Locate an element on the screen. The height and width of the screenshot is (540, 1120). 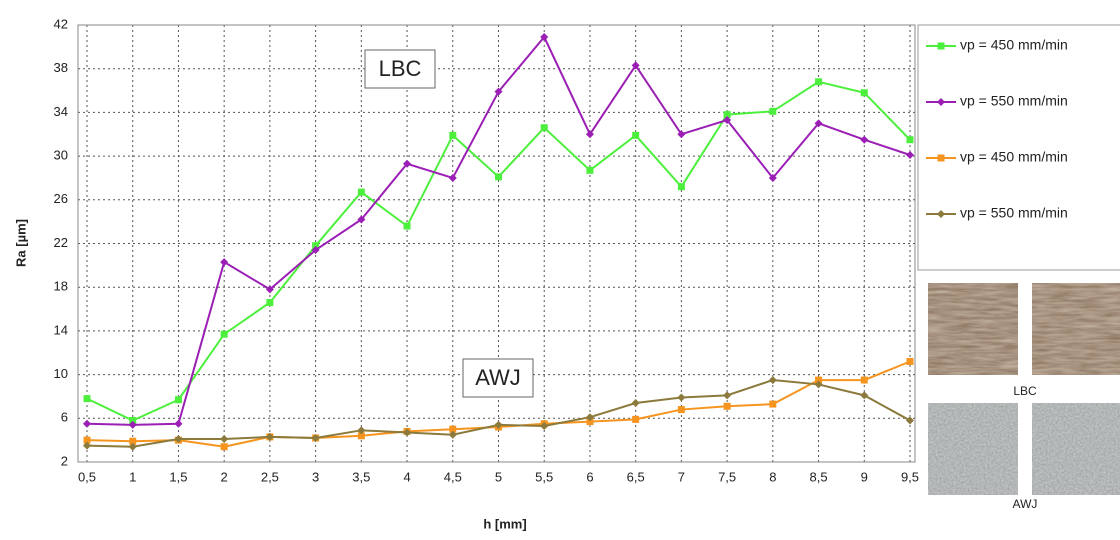
y-tick-label: 30 is located at coordinates (61, 155).